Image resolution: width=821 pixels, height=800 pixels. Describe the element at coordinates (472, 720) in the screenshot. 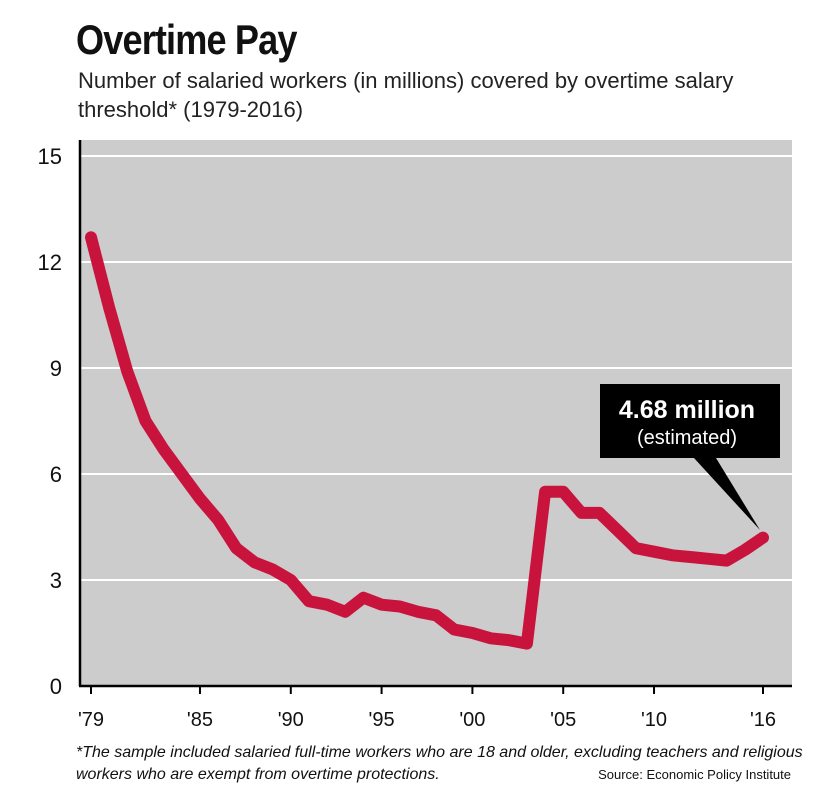

I see `x-tick-label: '00` at that location.